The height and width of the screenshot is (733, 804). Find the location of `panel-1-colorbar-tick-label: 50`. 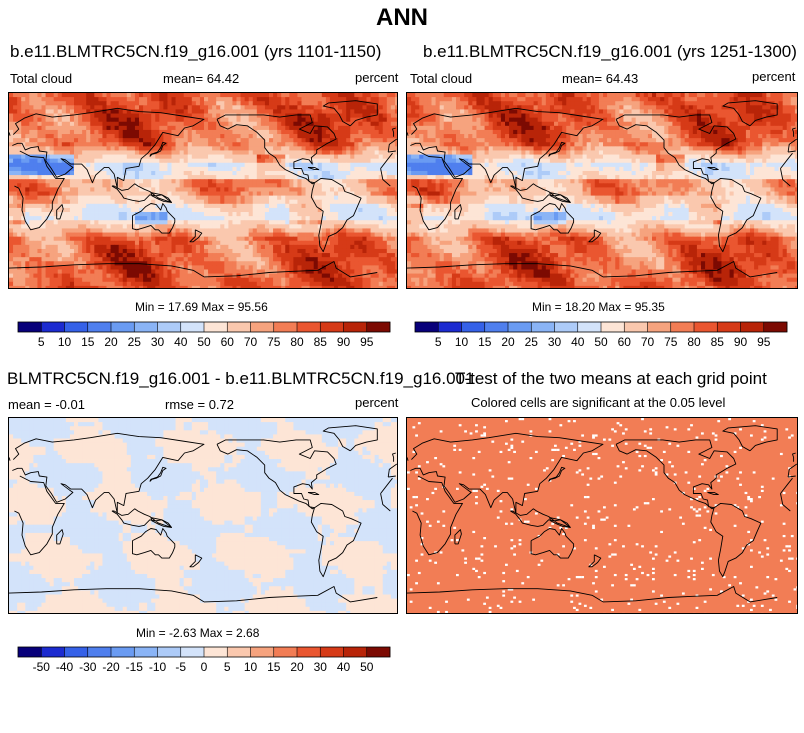

panel-1-colorbar-tick-label: 50 is located at coordinates (204, 342).